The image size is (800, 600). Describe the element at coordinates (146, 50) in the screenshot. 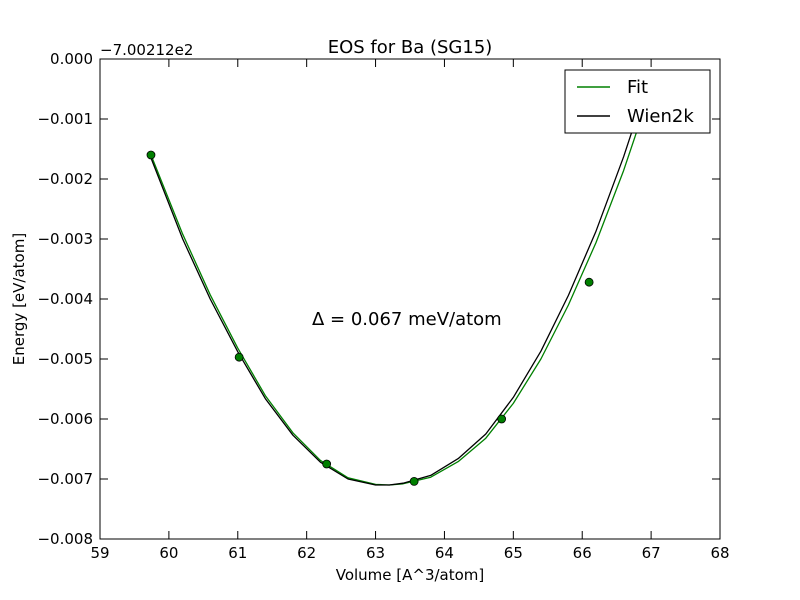

I see `y-offset-label: −7.00212e2` at that location.